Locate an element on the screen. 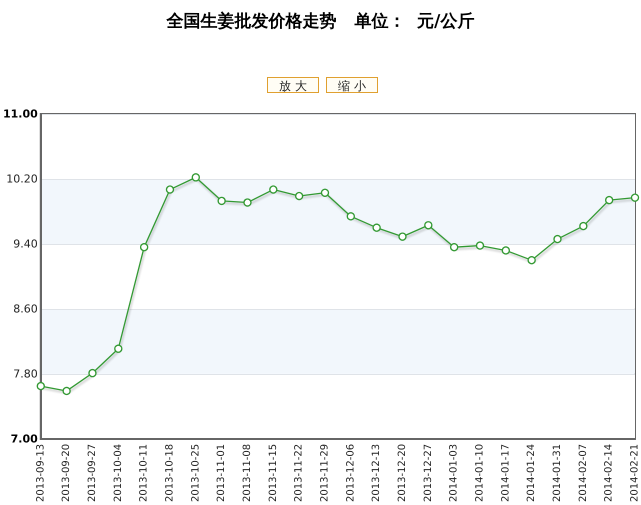 This screenshot has height=505, width=641. y-tick-label: 8.60 is located at coordinates (25, 309).